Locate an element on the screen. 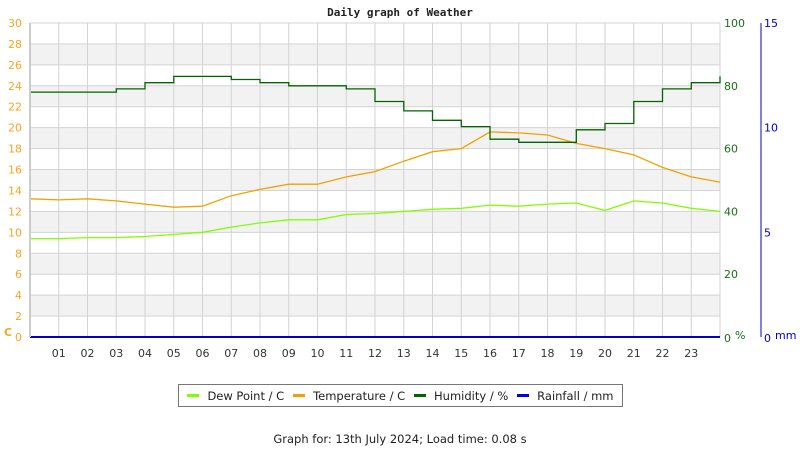  svg-text: 6 is located at coordinates (18, 274).